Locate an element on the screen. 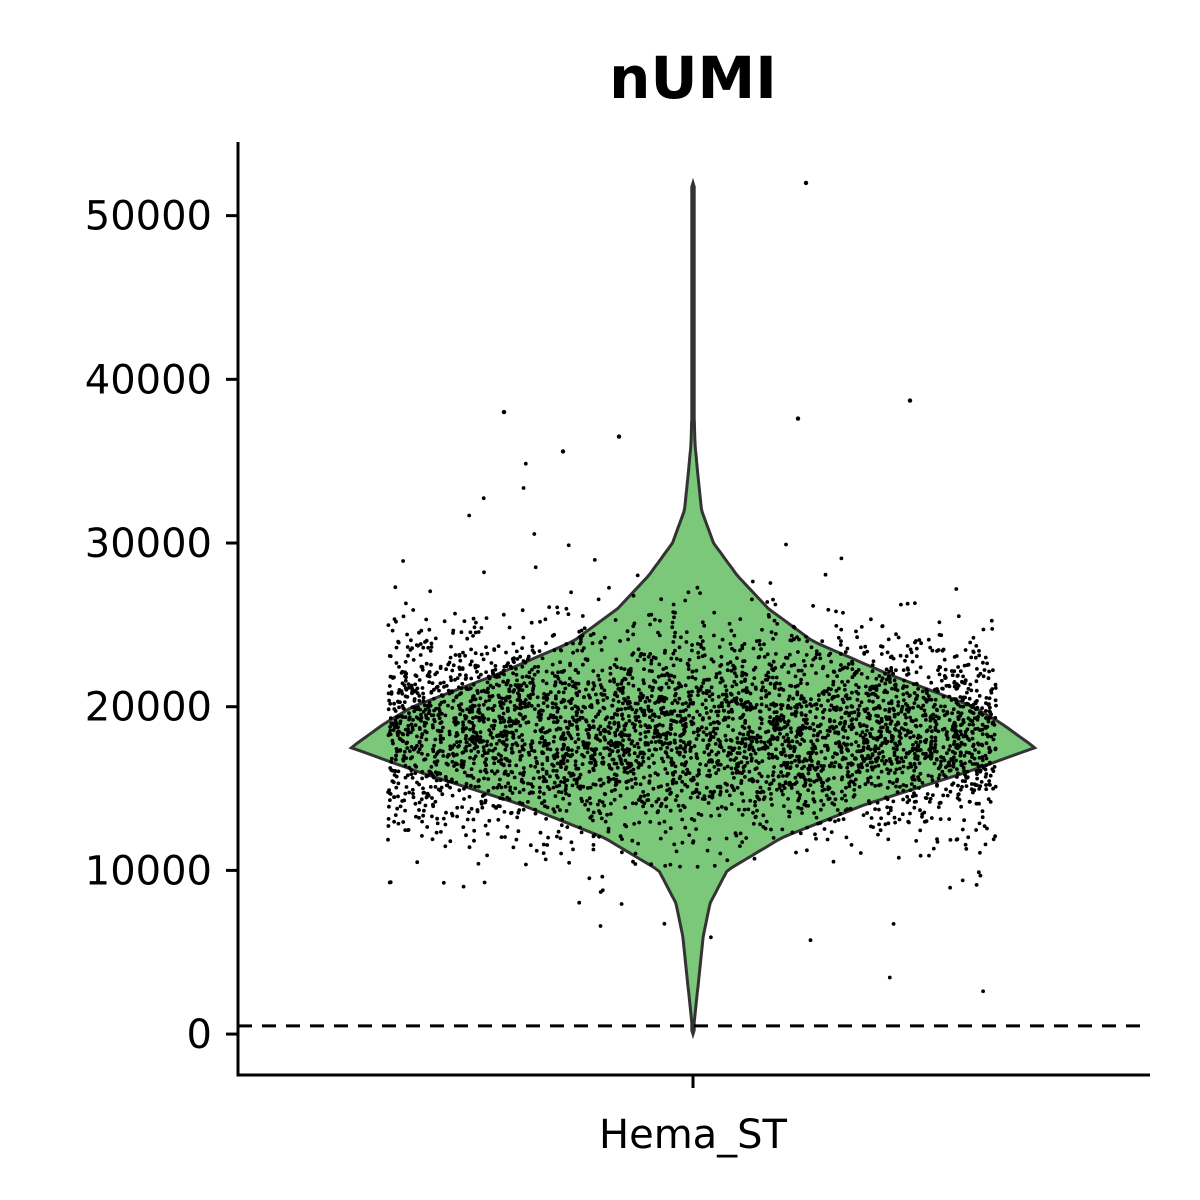  y-tick-label: 50000 is located at coordinates (148, 217).